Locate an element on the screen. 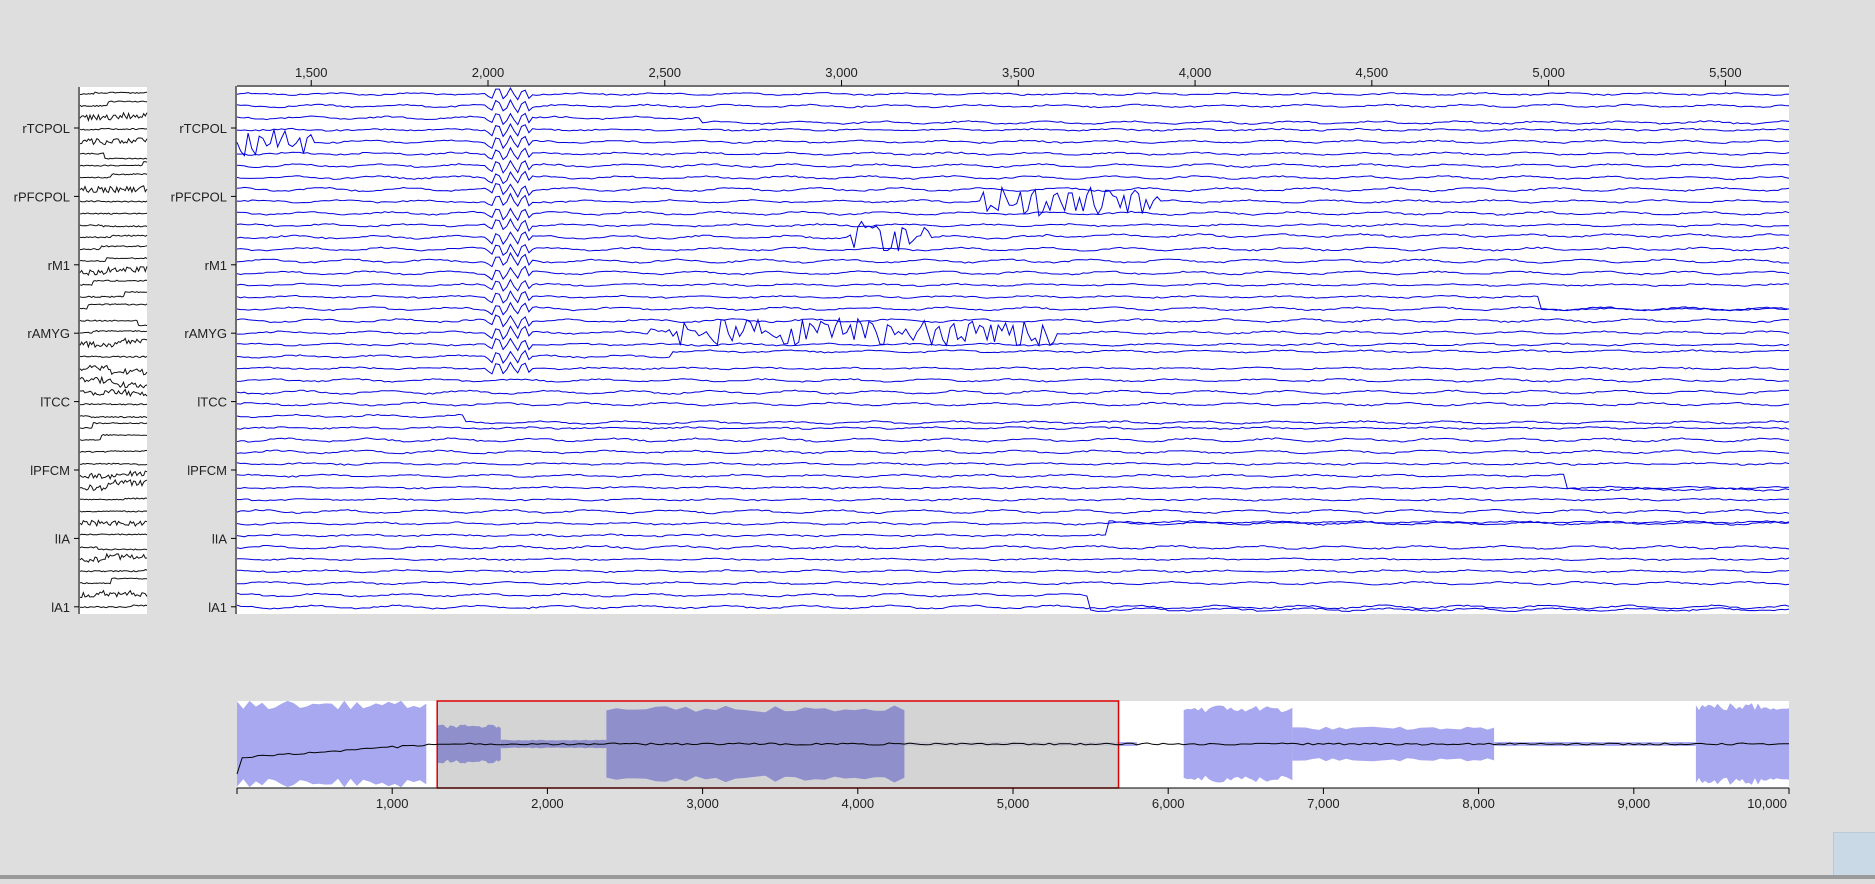 Image resolution: width=1875 pixels, height=884 pixels. overview-x-tick-label: 8,000 is located at coordinates (1478, 803).